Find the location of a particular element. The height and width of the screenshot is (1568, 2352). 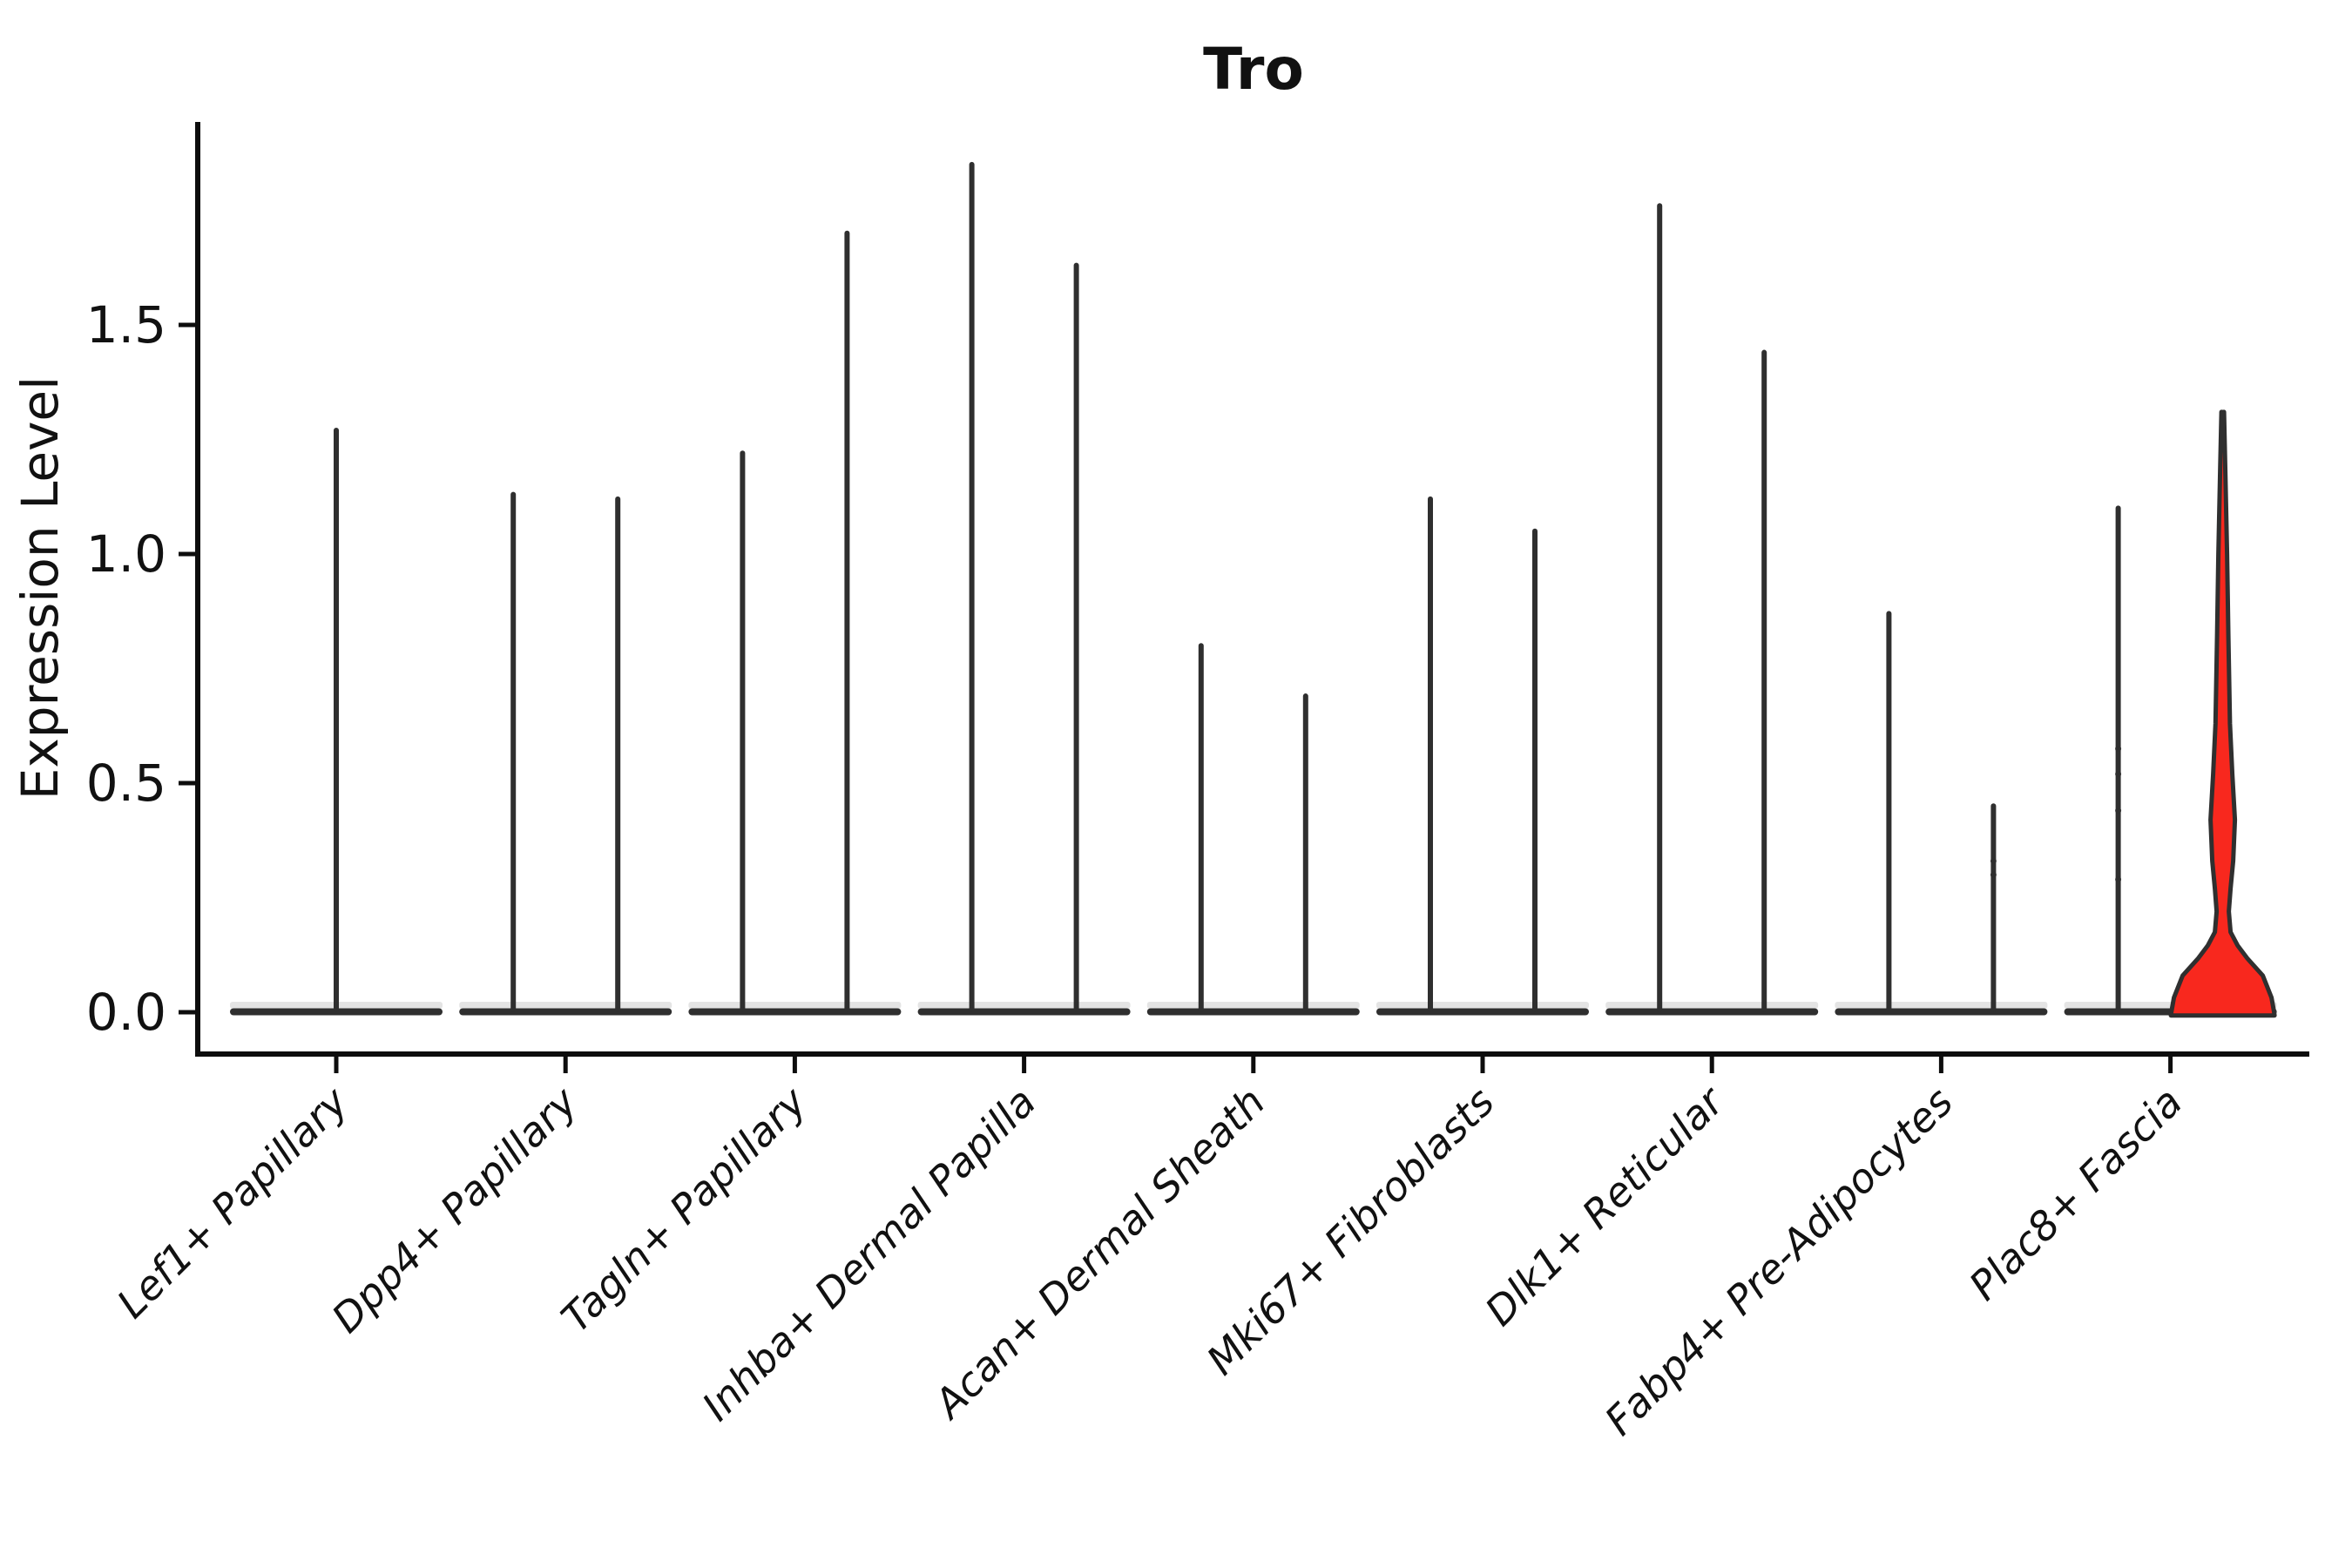

y-tick-label: 1.5 is located at coordinates (126, 325).